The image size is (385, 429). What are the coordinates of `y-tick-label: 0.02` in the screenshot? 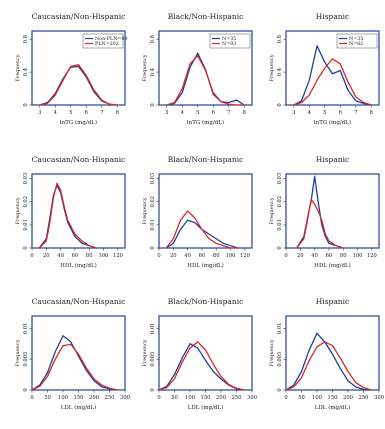 It's located at (26, 202).